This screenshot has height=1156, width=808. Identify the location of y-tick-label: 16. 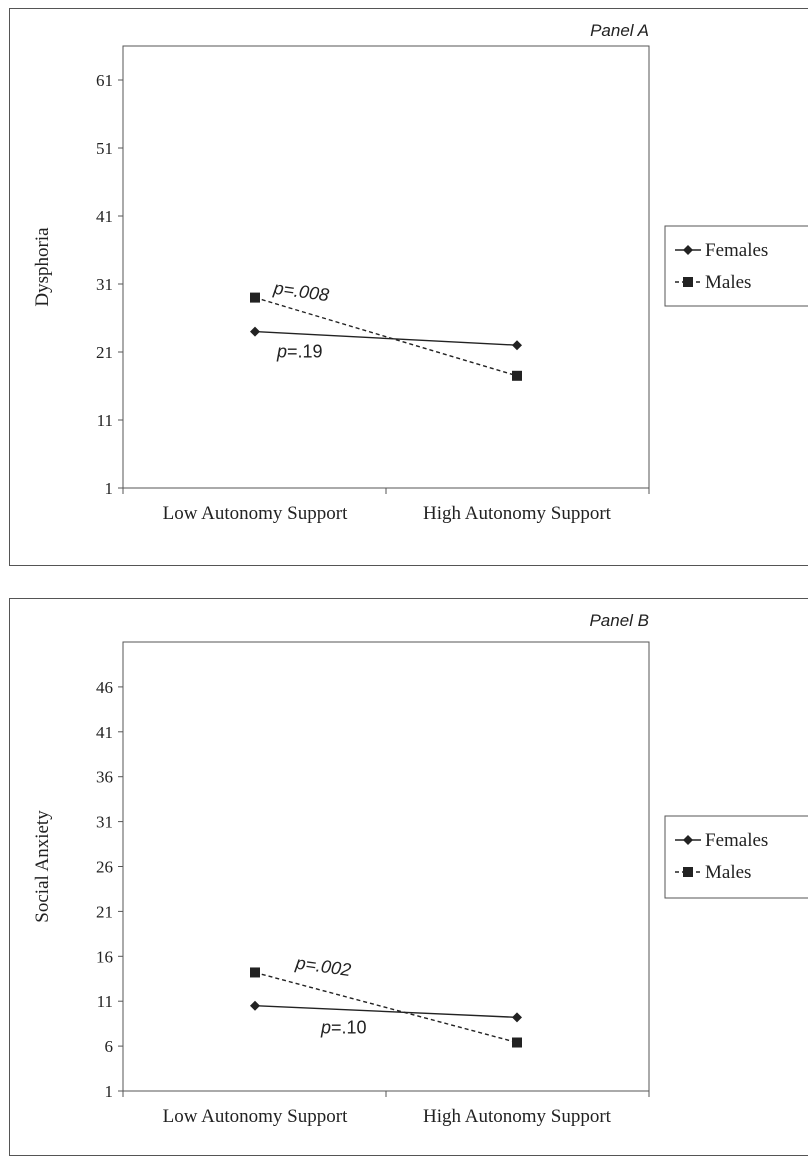
(104, 956).